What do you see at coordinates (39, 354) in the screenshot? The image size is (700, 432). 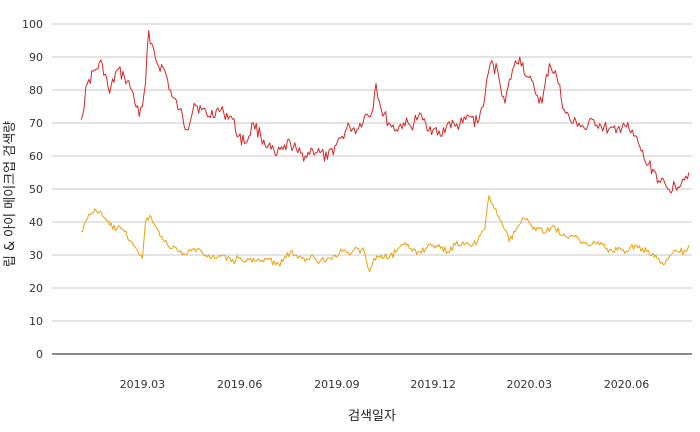 I see `y-tick-label: 0` at bounding box center [39, 354].